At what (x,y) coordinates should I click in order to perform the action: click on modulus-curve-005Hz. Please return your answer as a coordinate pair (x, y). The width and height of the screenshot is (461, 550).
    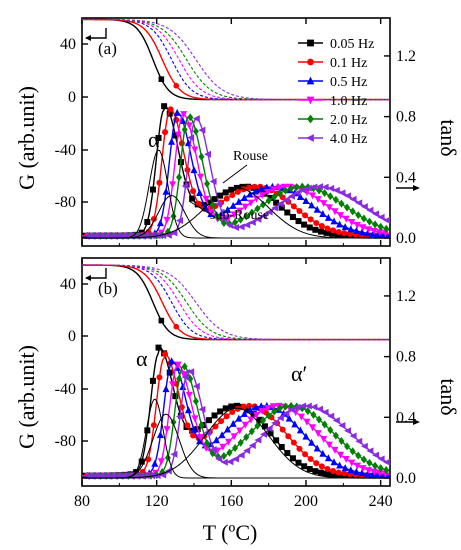
    Looking at the image, I should click on (236, 302).